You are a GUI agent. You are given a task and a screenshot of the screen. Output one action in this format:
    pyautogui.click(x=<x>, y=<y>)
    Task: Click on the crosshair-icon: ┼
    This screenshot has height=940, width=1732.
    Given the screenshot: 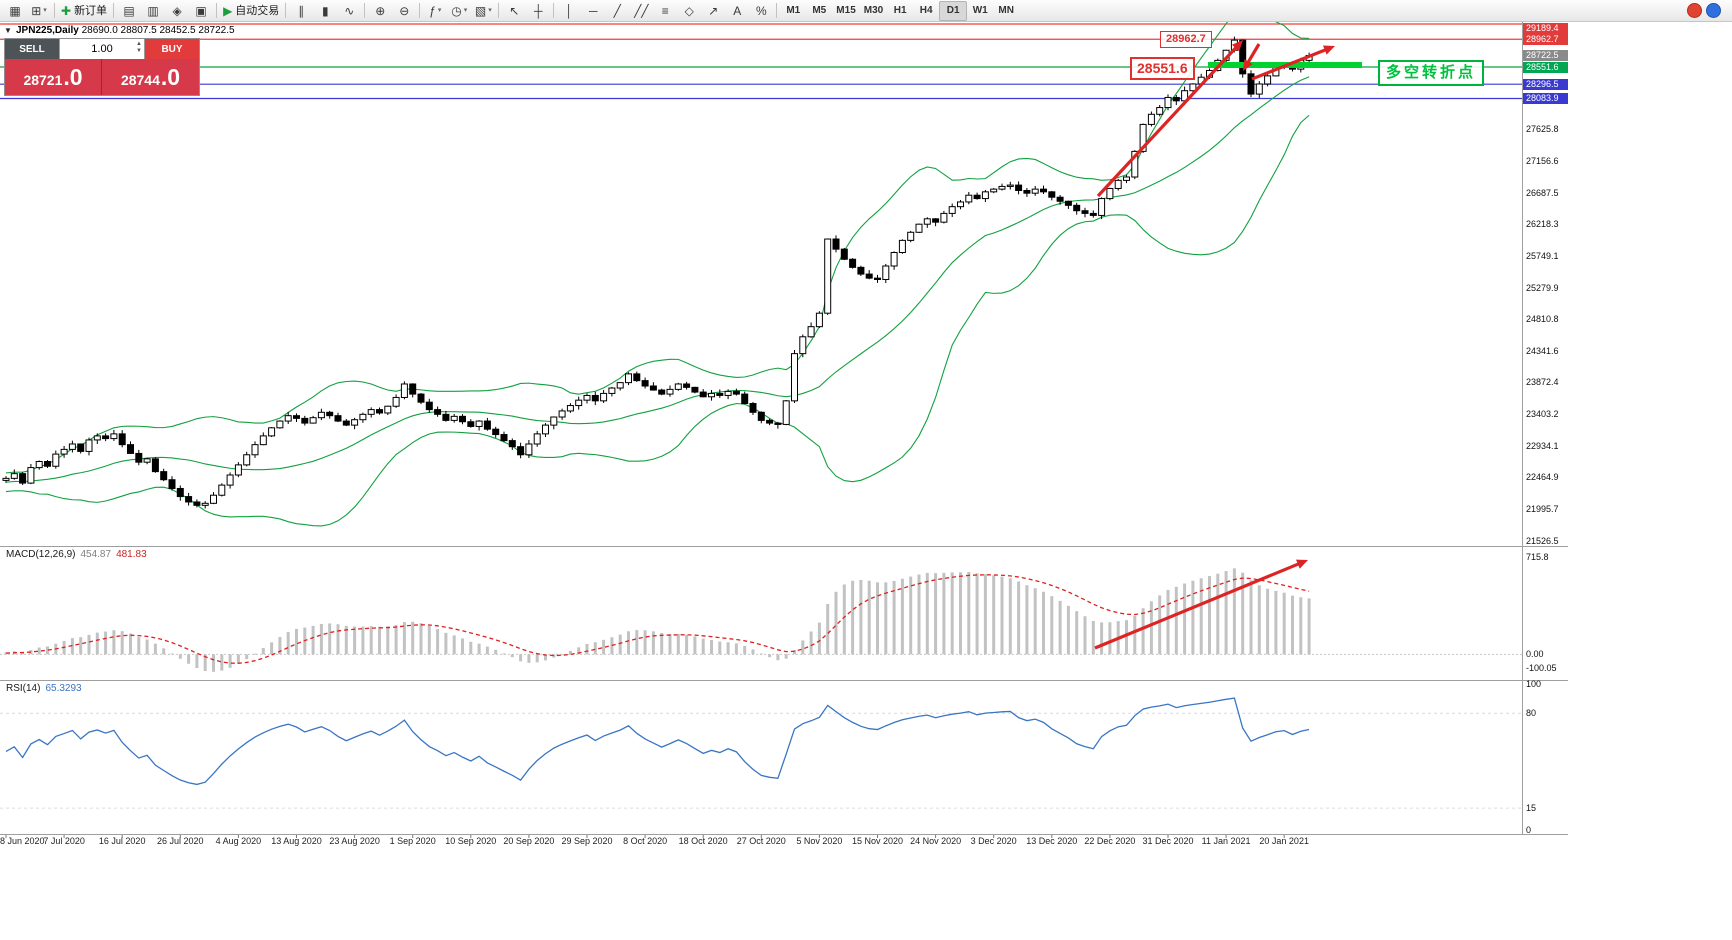 What is the action you would take?
    pyautogui.click(x=538, y=10)
    